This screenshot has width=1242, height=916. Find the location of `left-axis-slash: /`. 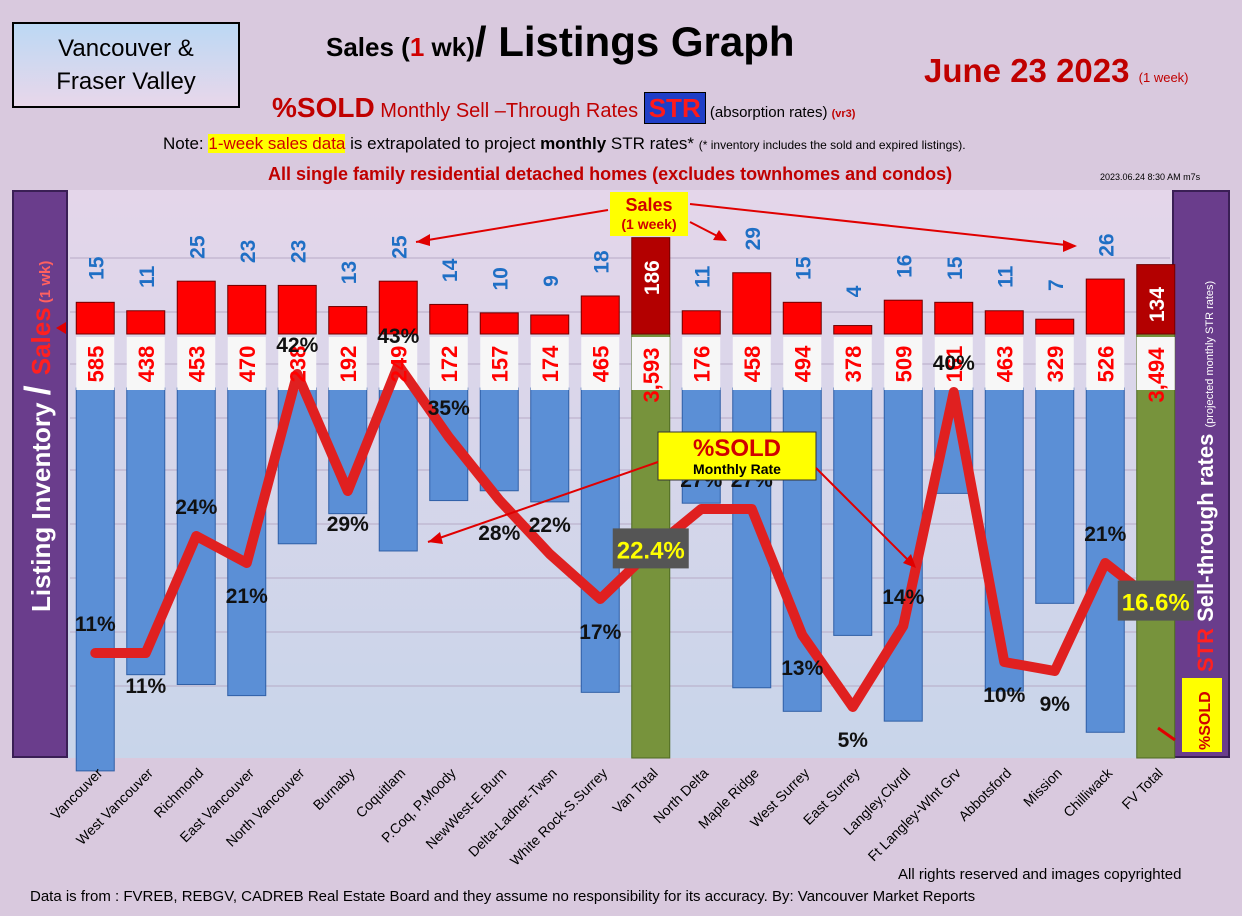

left-axis-slash: / is located at coordinates (37, 385).